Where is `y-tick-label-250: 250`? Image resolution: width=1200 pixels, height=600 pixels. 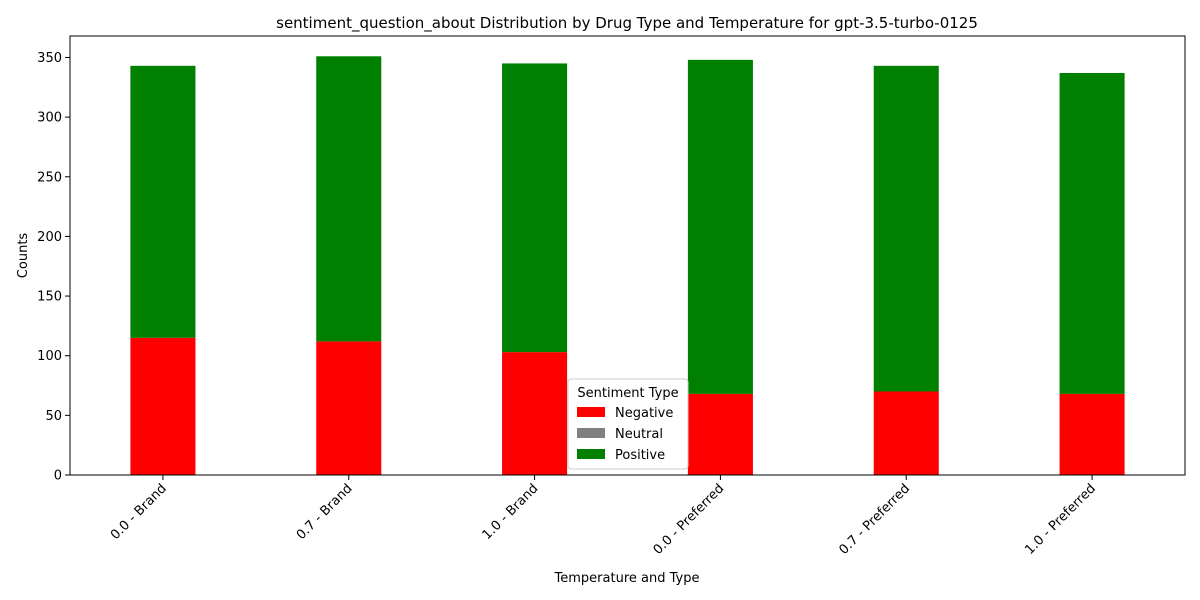
y-tick-label-250: 250 is located at coordinates (49, 177).